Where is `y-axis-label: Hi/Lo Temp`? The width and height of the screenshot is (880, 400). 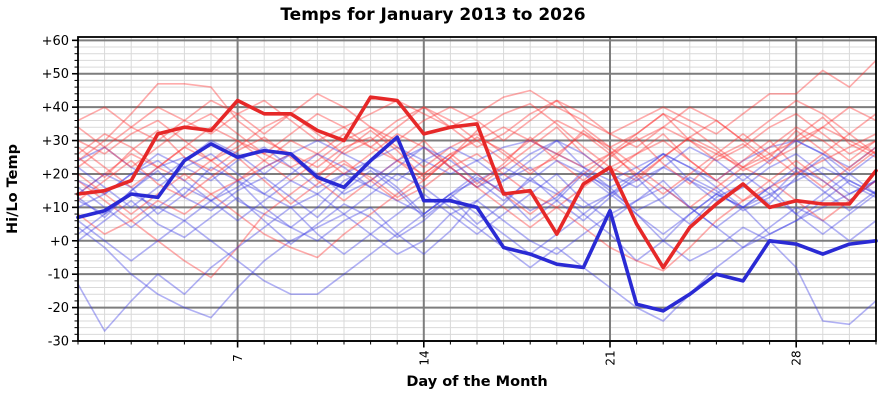
y-axis-label: Hi/Lo Temp is located at coordinates (13, 189).